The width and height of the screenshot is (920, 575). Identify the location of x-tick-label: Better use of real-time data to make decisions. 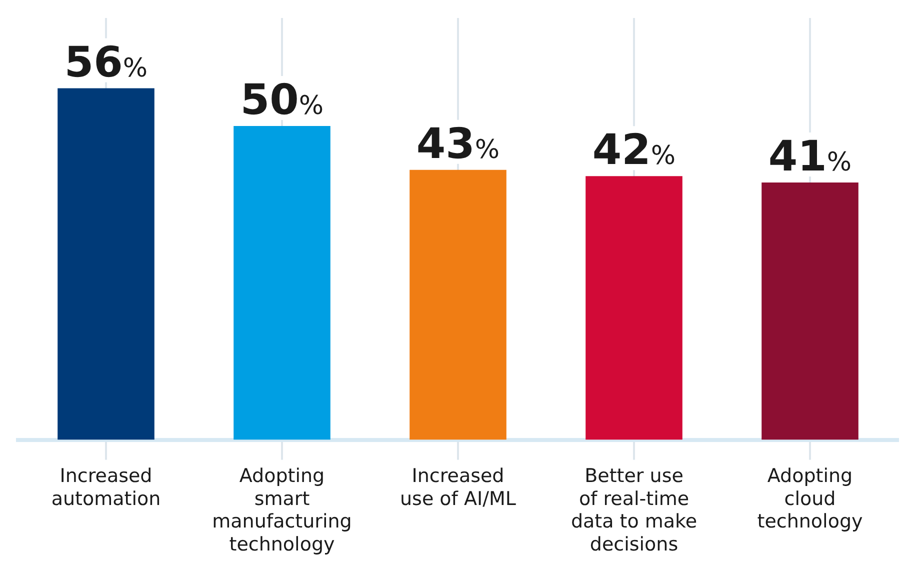
(634, 510).